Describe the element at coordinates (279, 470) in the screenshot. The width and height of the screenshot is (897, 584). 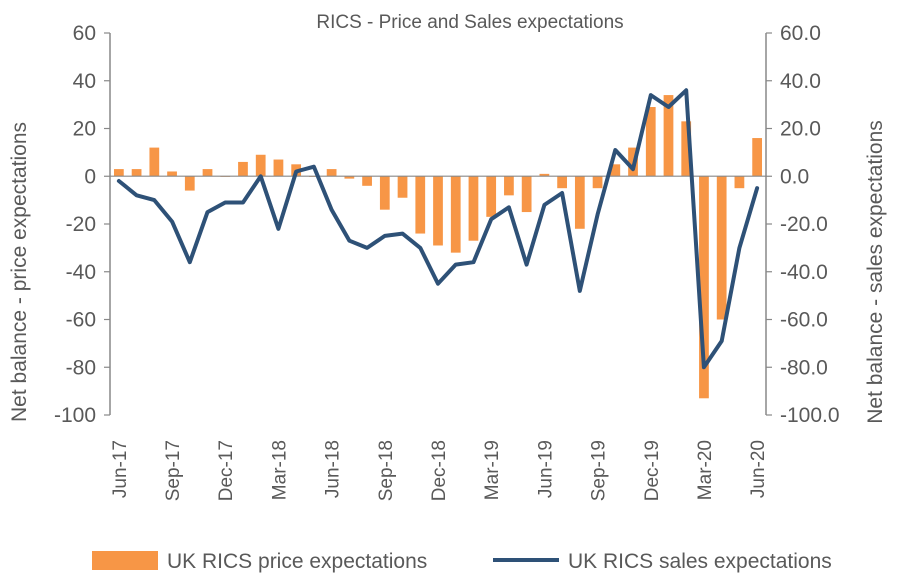
I see `x-tick-label: Mar-18` at that location.